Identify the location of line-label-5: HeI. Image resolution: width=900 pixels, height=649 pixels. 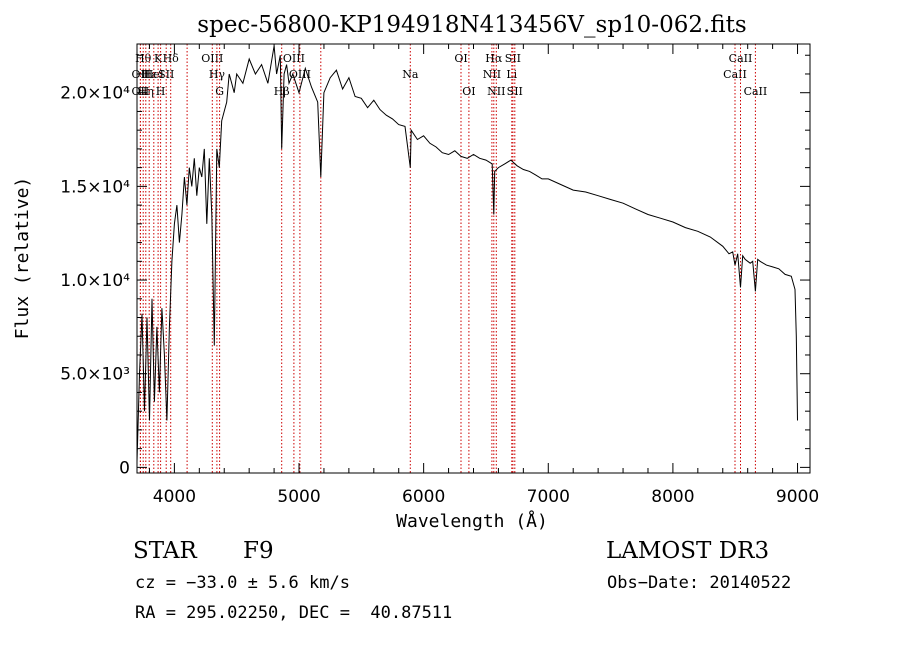
(154, 74).